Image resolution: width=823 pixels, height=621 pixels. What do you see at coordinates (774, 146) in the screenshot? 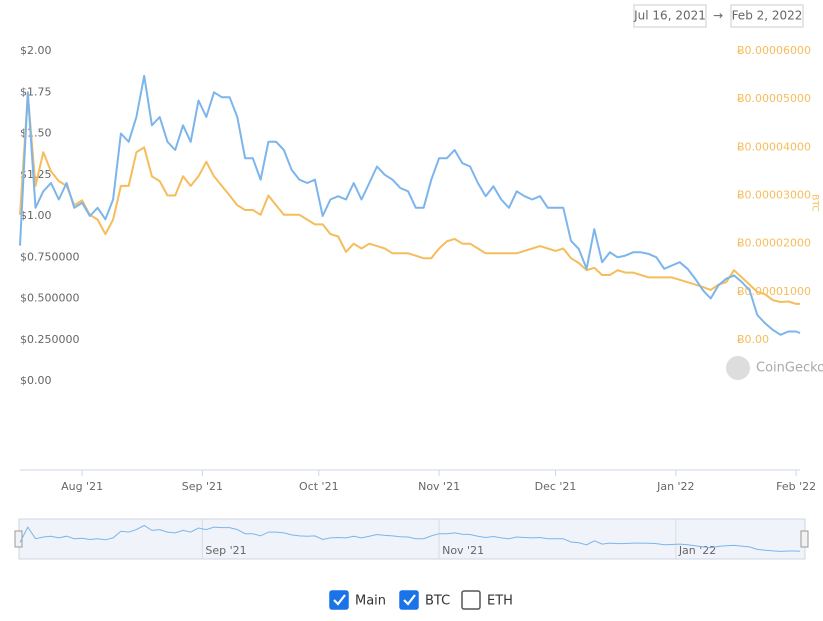
I see `y2-tick-label: Ƀ0.00004000` at bounding box center [774, 146].